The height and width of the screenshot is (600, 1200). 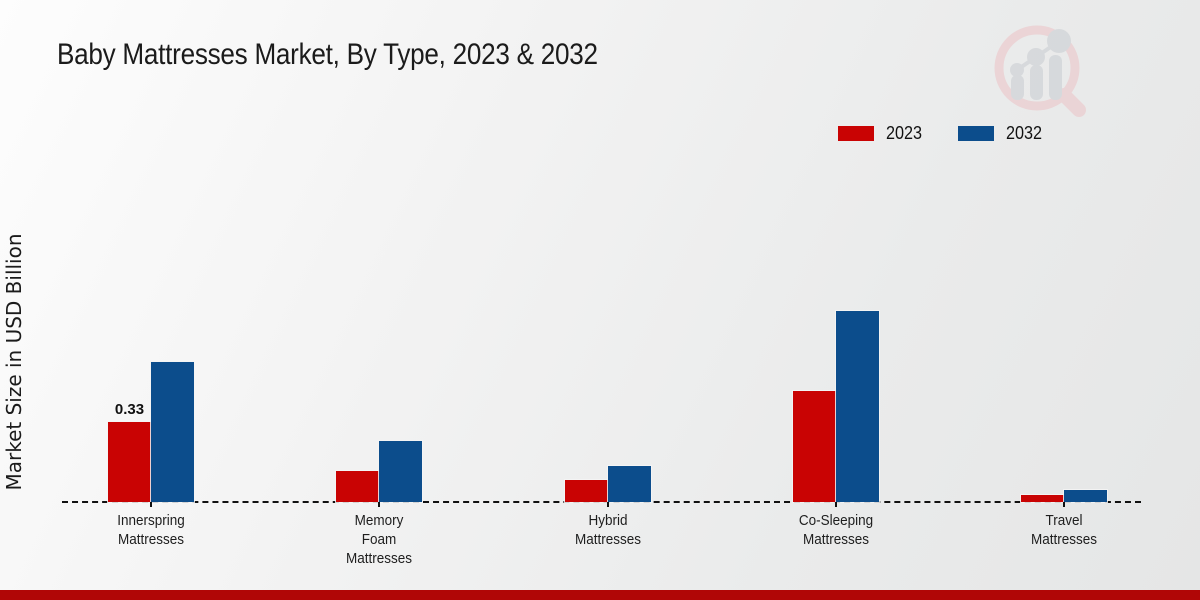 I want to click on legend-swatch-2032, so click(x=976, y=133).